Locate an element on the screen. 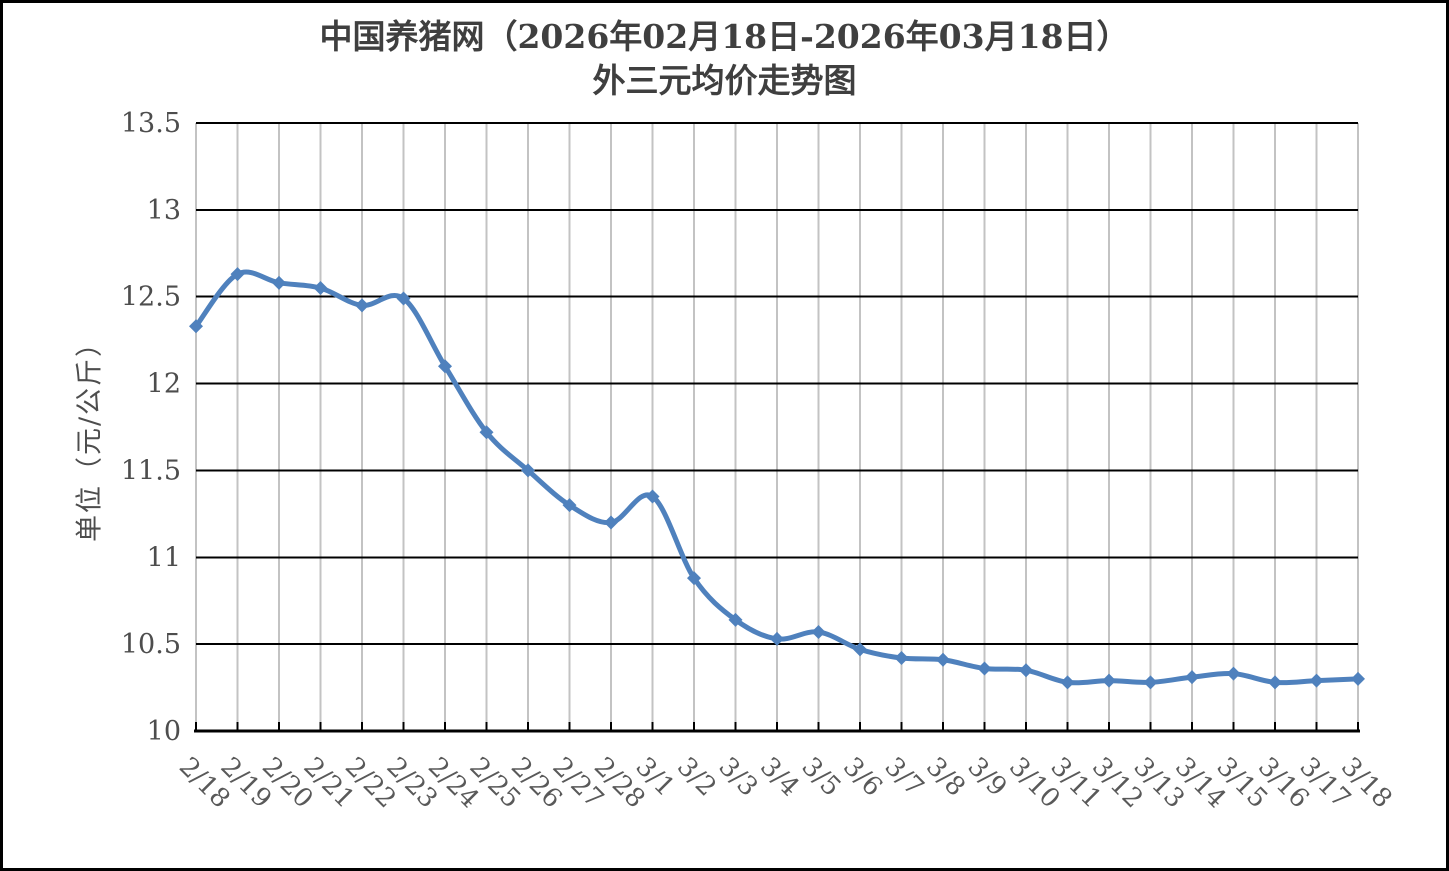  x-axis-tick-label: 3/8 is located at coordinates (945, 777).